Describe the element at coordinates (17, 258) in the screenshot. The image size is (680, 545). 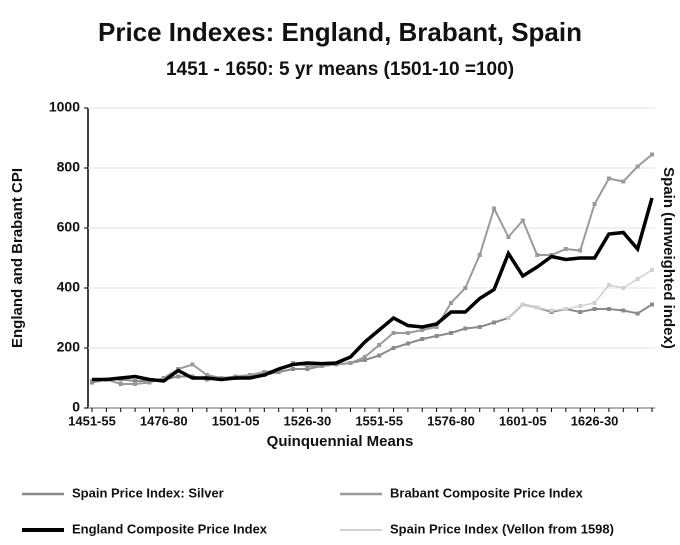
I see `y-axis-label: England and Brabant CPI` at that location.